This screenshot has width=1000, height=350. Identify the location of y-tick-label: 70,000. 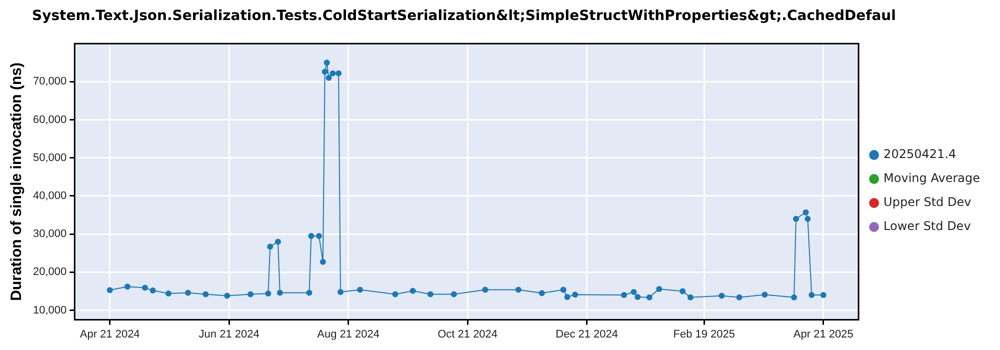
(49, 82).